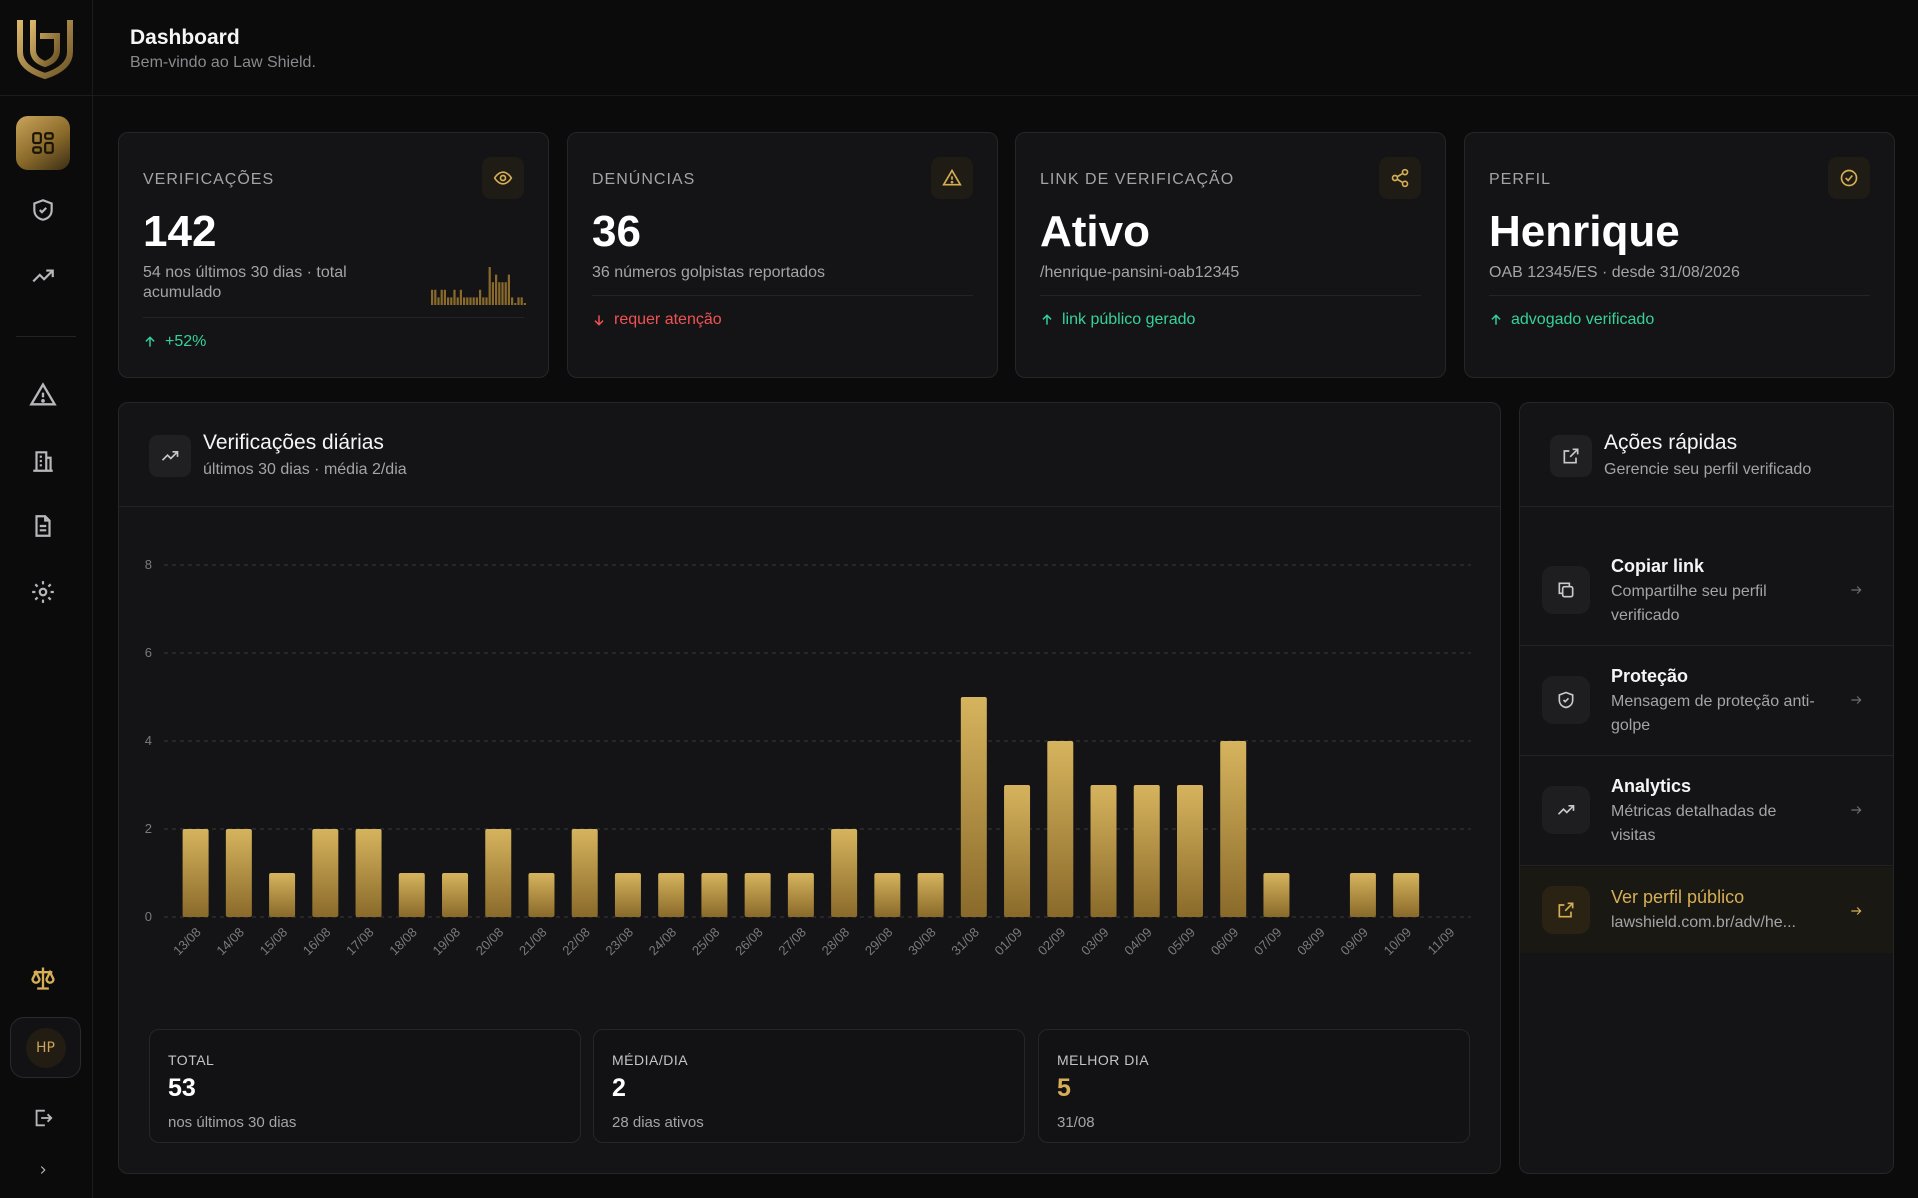 This screenshot has width=1918, height=1198. I want to click on x-tick-label: 05/09, so click(1181, 942).